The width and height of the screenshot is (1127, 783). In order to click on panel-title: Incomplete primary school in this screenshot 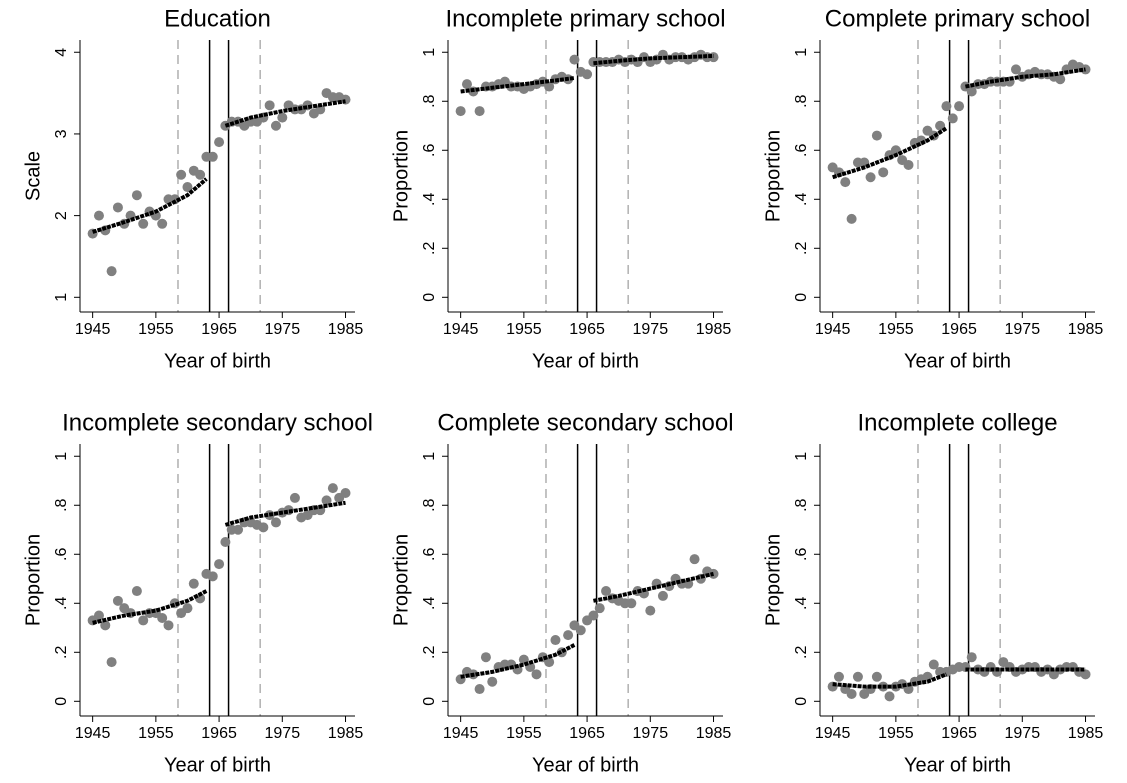, I will do `click(585, 18)`.